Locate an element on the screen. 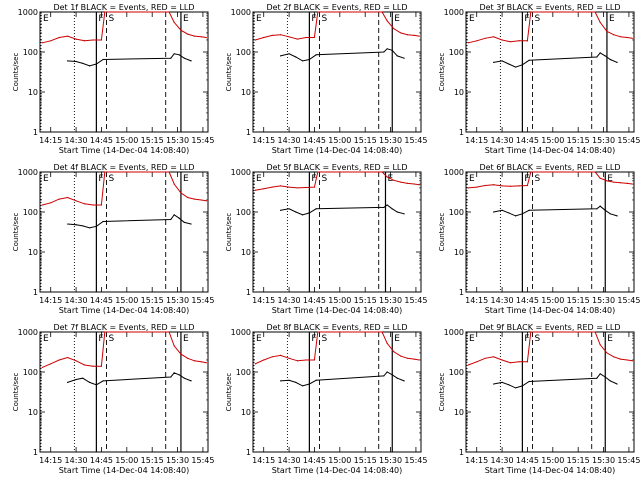 The width and height of the screenshot is (640, 480). x-tick-label: 15:15 is located at coordinates (365, 460).